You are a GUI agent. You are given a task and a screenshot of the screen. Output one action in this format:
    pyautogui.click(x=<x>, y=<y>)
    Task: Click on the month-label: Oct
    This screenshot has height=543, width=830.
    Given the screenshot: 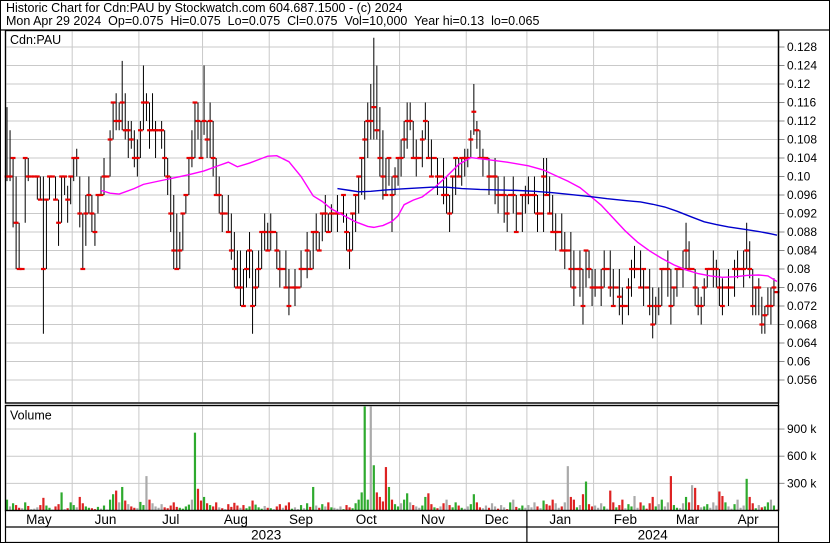 What is the action you would take?
    pyautogui.click(x=366, y=519)
    